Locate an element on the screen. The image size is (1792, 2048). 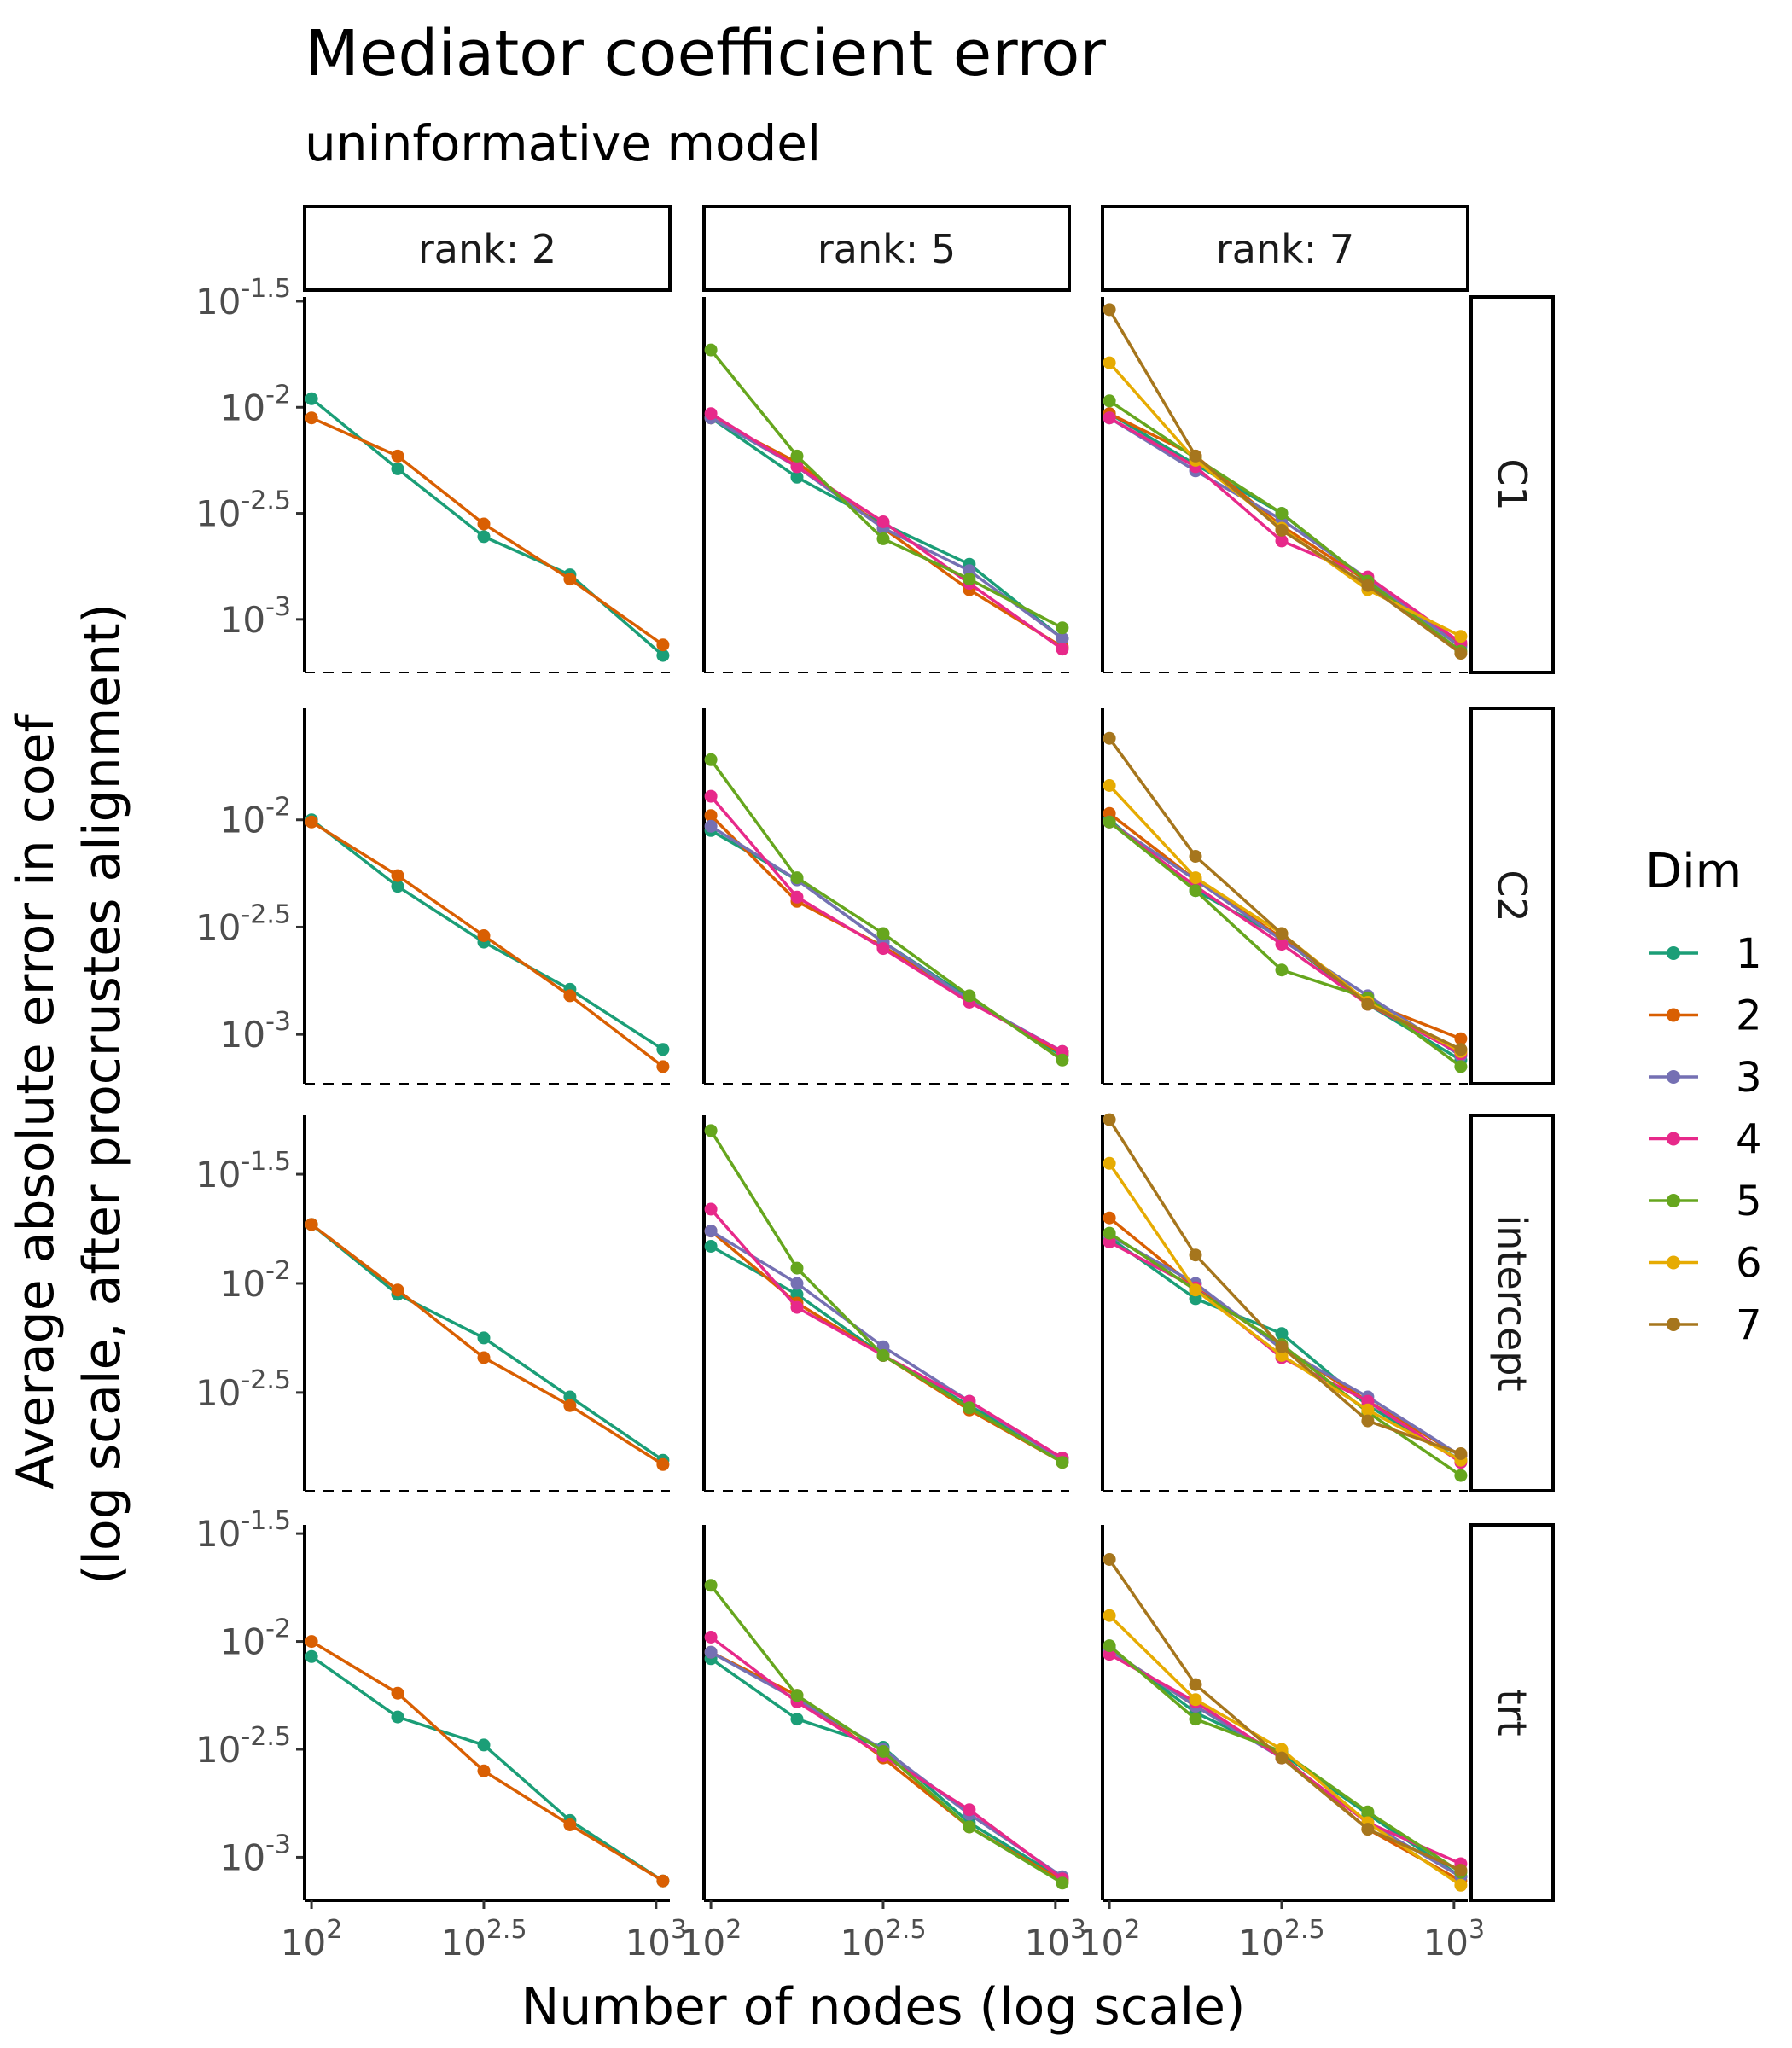
y-tick-label: 10⁻³ is located at coordinates (256, 616).